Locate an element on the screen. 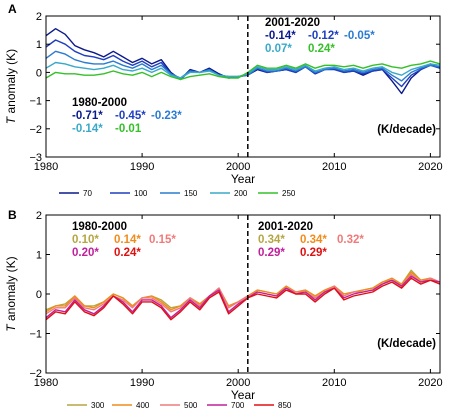 Image resolution: width=455 pixels, height=416 pixels. legend-label-70: 70 is located at coordinates (87, 193).